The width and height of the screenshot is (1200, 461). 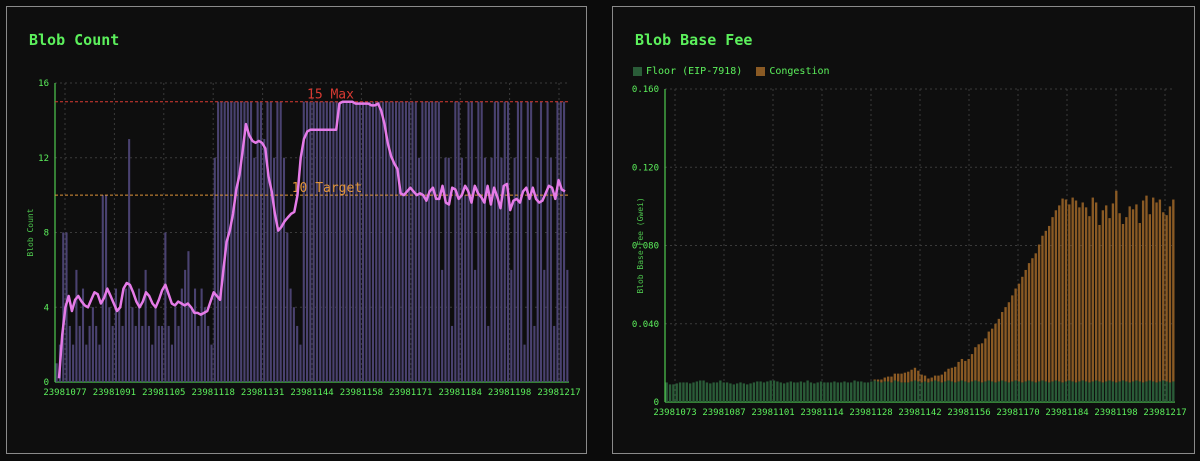 What do you see at coordinates (327, 188) in the screenshot?
I see `target-reference-label: 10 Target` at bounding box center [327, 188].